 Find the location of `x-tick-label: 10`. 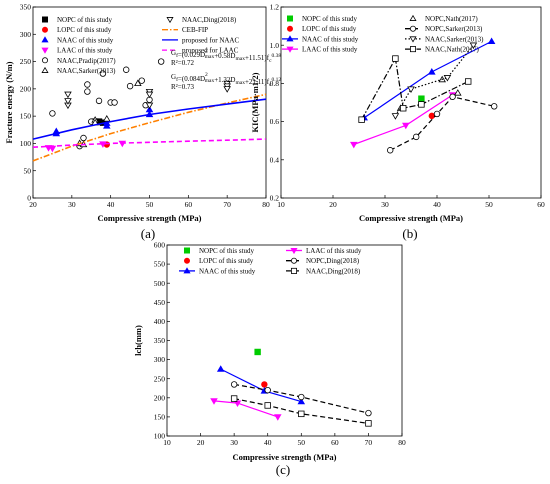

x-tick-label: 10 is located at coordinates (281, 204).